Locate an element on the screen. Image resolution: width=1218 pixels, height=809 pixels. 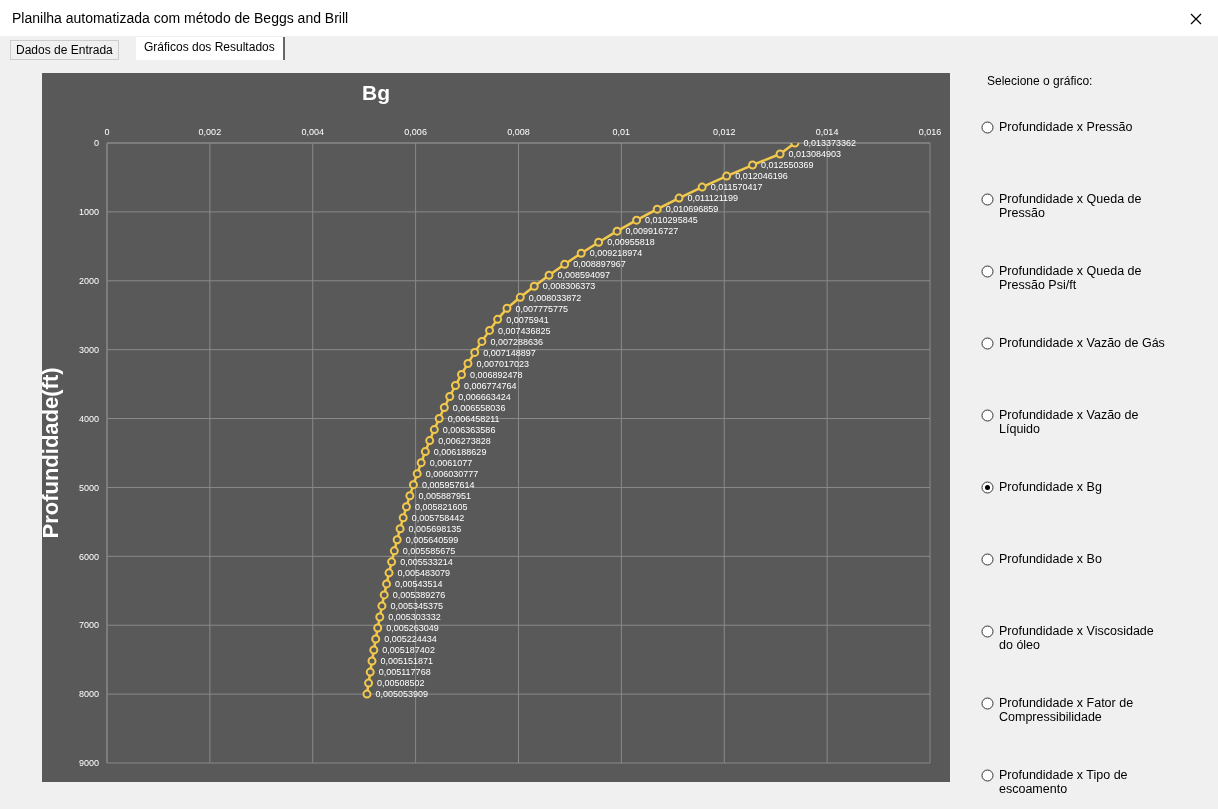
data-label: 0,005224434 is located at coordinates (410, 639).